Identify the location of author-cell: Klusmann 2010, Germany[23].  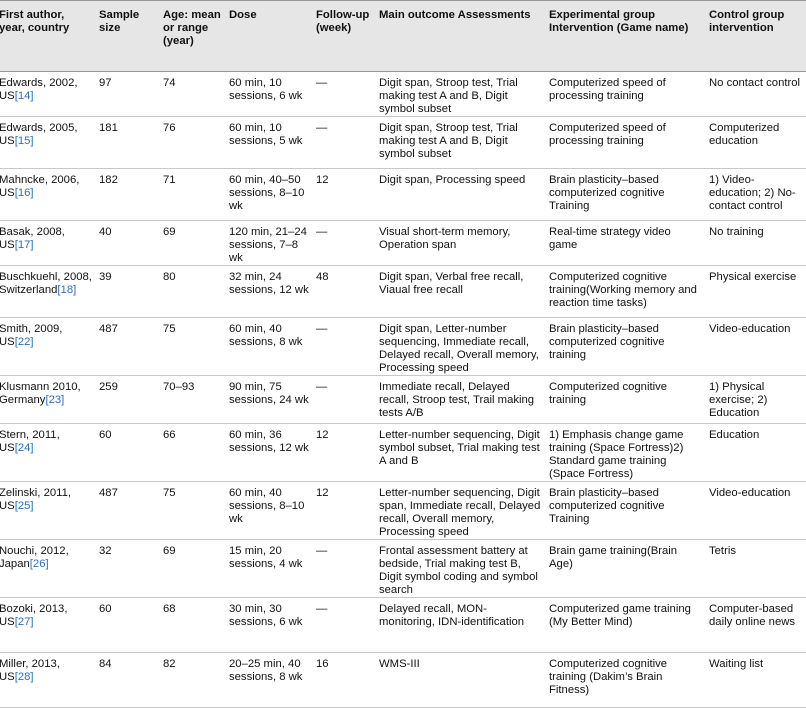
(48, 399).